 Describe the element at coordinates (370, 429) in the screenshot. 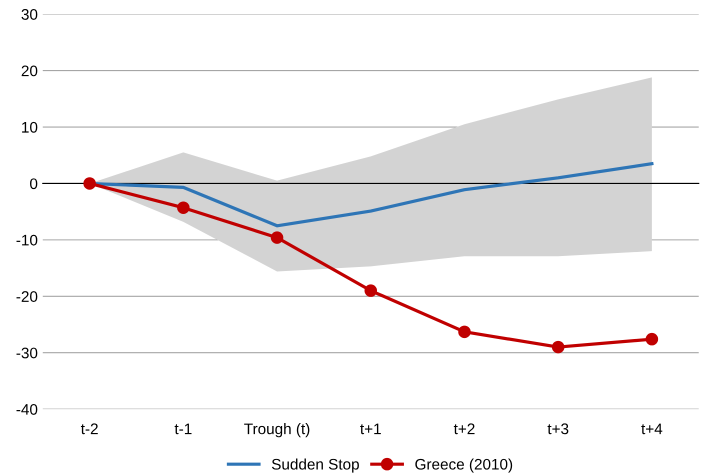

I see `x-tick-label: t+1` at that location.